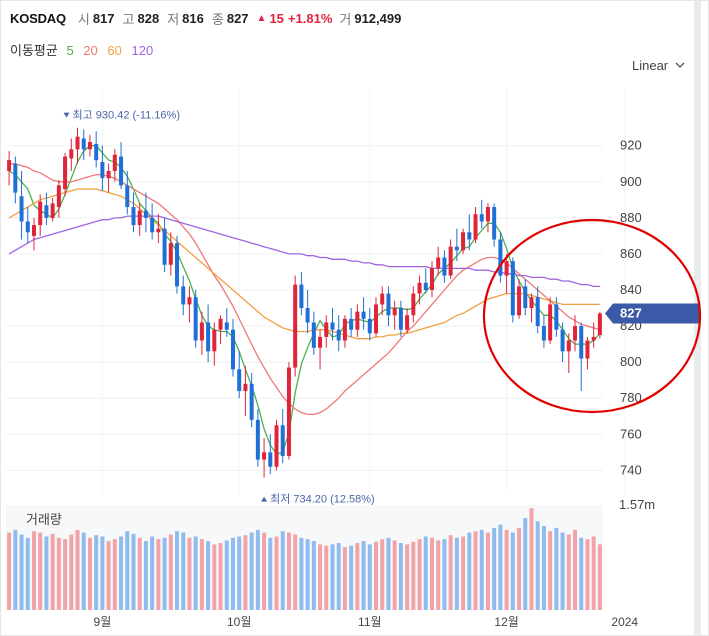  I want to click on price-tick-label: 780, so click(631, 397).